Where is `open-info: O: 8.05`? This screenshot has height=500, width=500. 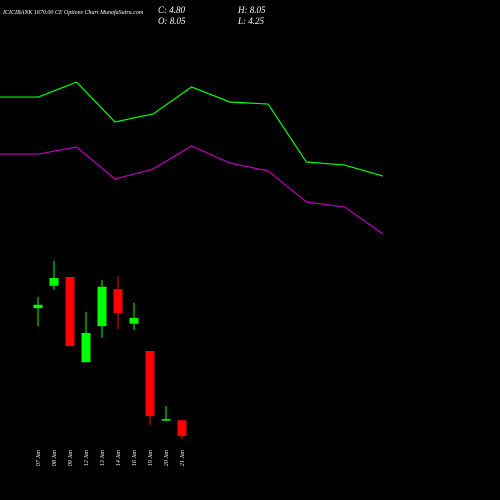 open-info: O: 8.05 is located at coordinates (172, 21).